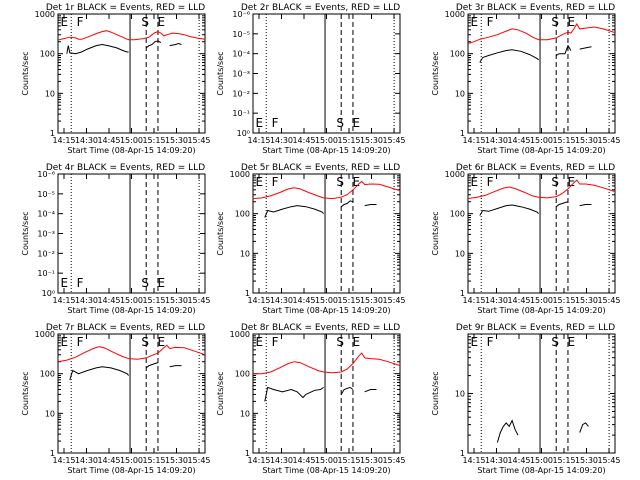 The image size is (640, 480). I want to click on panel-title: Det 2r BLACK = Events, RED = LLD, so click(320, 8).